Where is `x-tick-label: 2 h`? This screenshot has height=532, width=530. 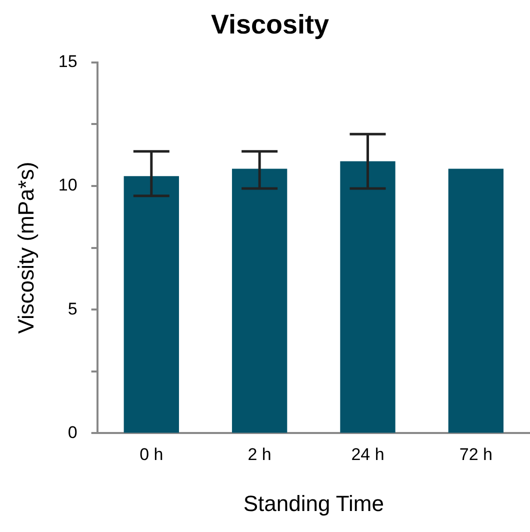 x-tick-label: 2 h is located at coordinates (260, 454).